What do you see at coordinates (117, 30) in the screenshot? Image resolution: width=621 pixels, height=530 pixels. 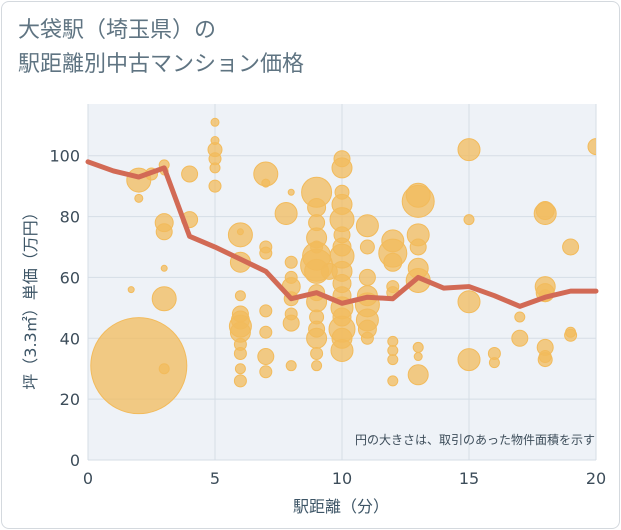 I see `chart-title-line-1: 大袋駅（埼玉県）の` at bounding box center [117, 30].